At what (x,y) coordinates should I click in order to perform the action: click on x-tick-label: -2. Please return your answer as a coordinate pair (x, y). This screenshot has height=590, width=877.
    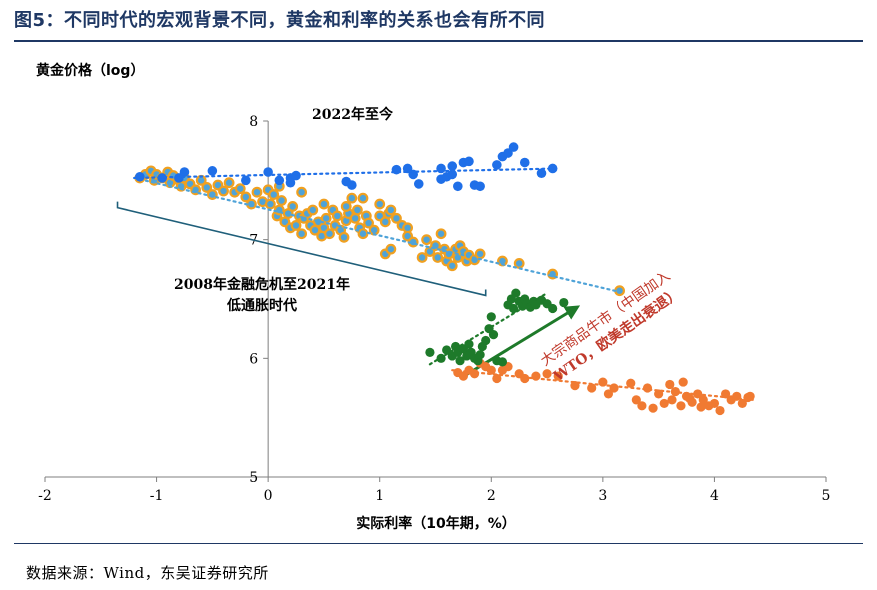
    Looking at the image, I should click on (45, 496).